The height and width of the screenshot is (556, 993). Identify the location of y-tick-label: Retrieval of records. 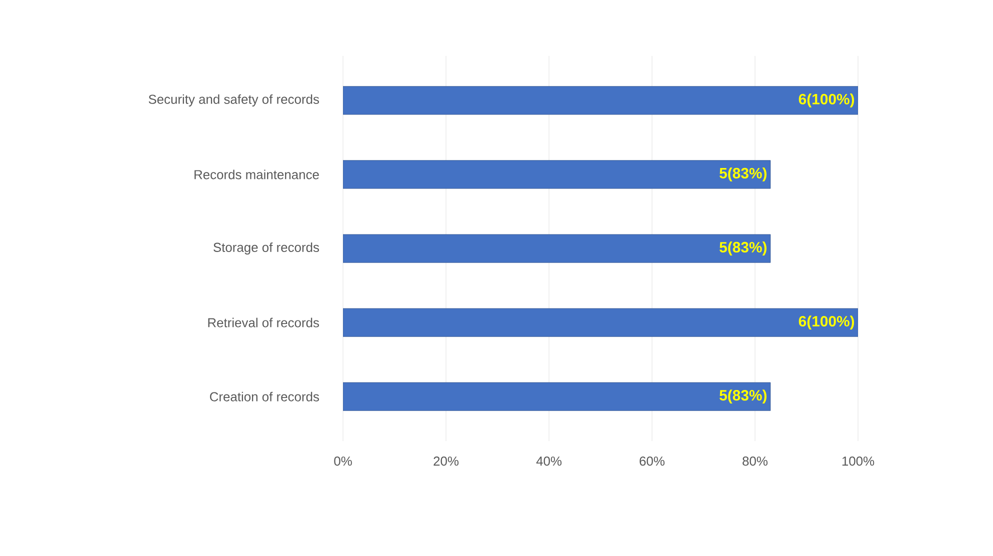
(263, 323).